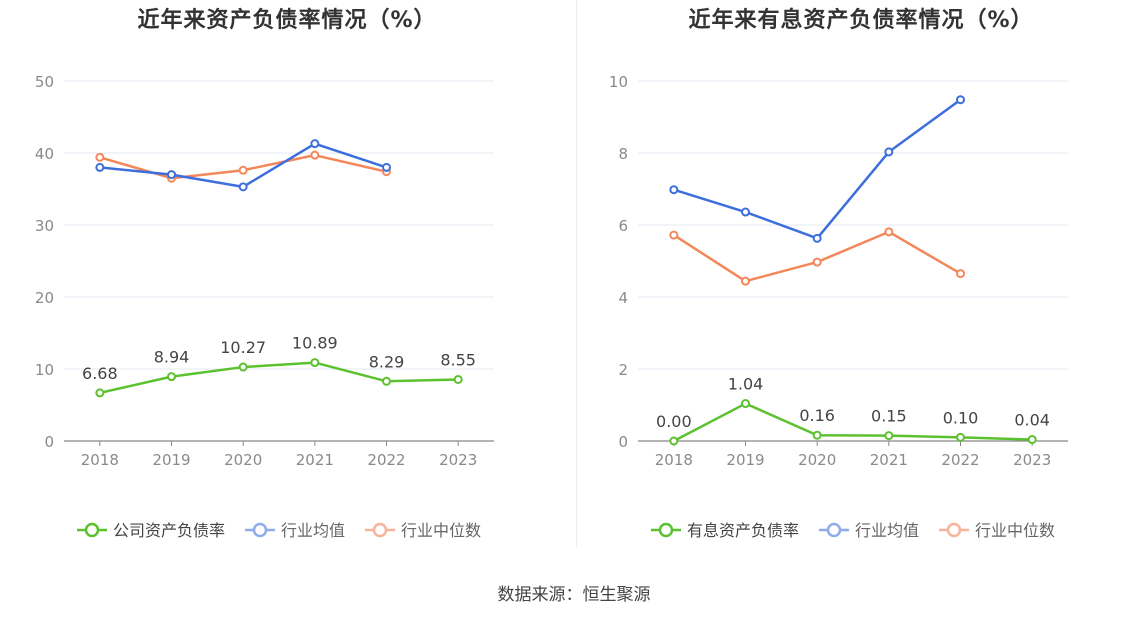  I want to click on legend-item: 公司资产负债率, so click(151, 530).